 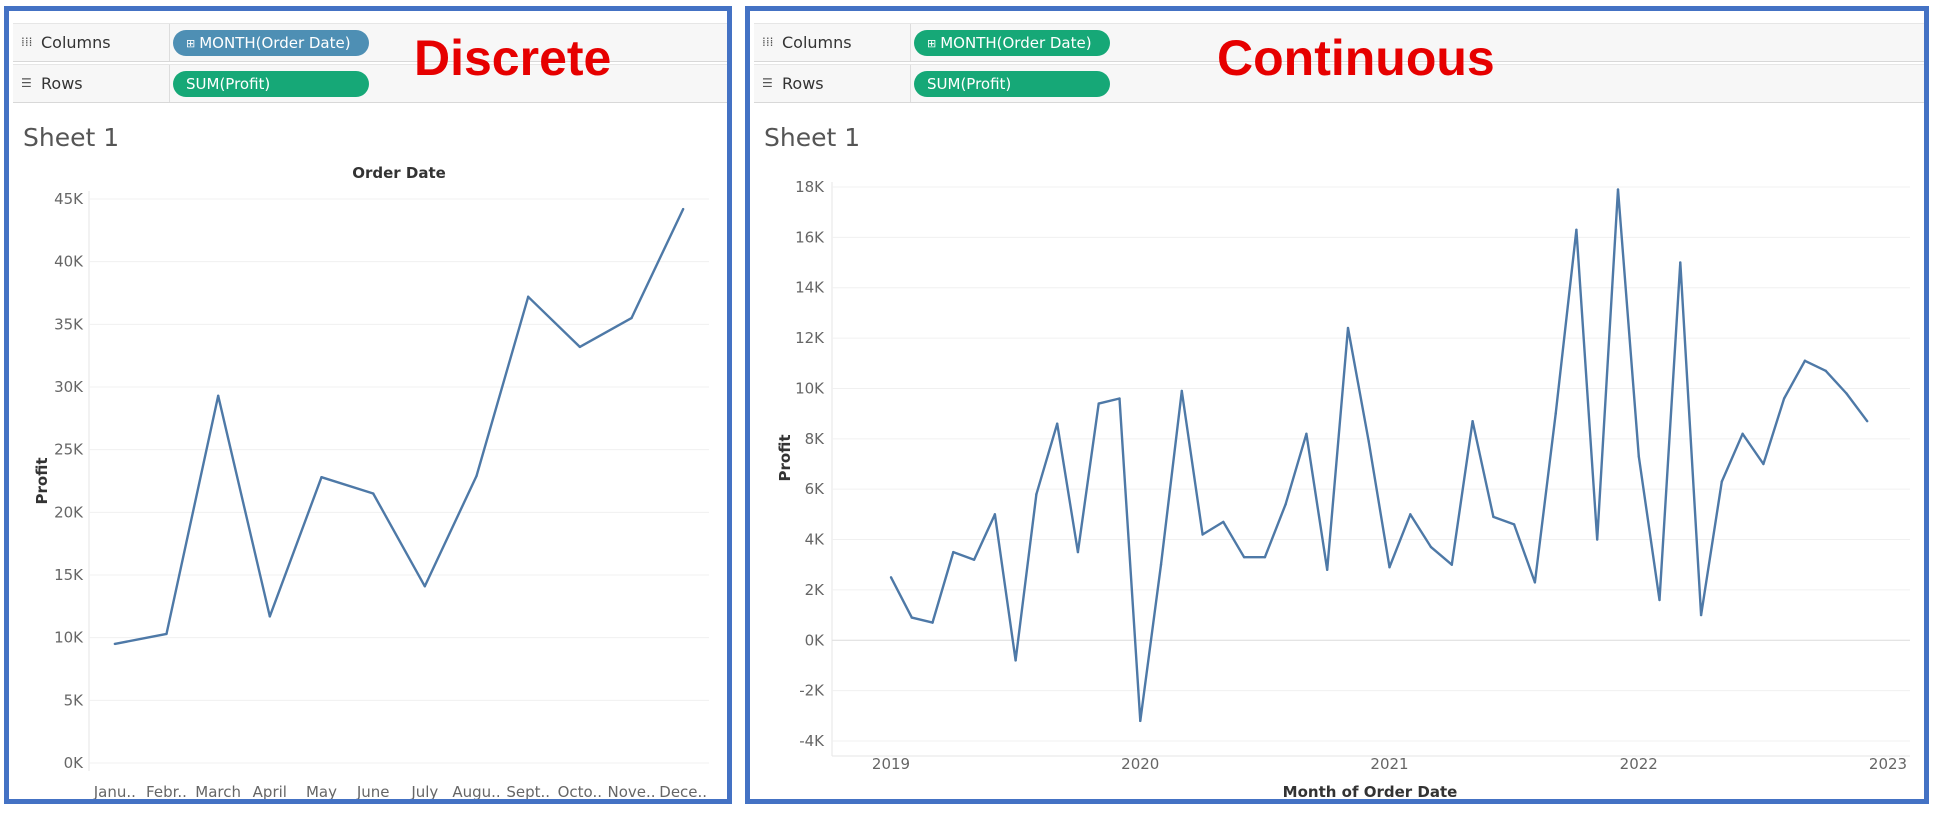 I want to click on x-tick-label: Nove.., so click(x=631, y=791).